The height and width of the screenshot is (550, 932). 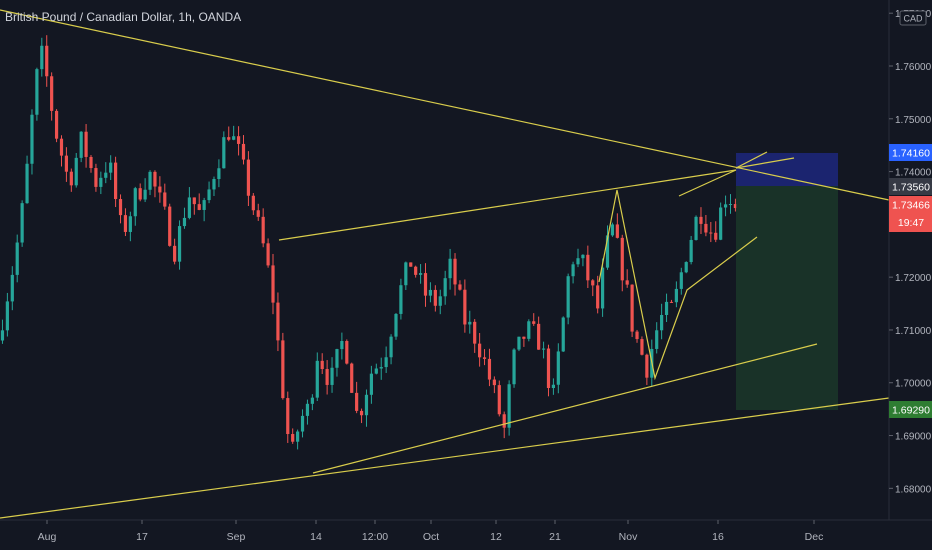 What do you see at coordinates (496, 537) in the screenshot?
I see `time-tick-label: 12` at bounding box center [496, 537].